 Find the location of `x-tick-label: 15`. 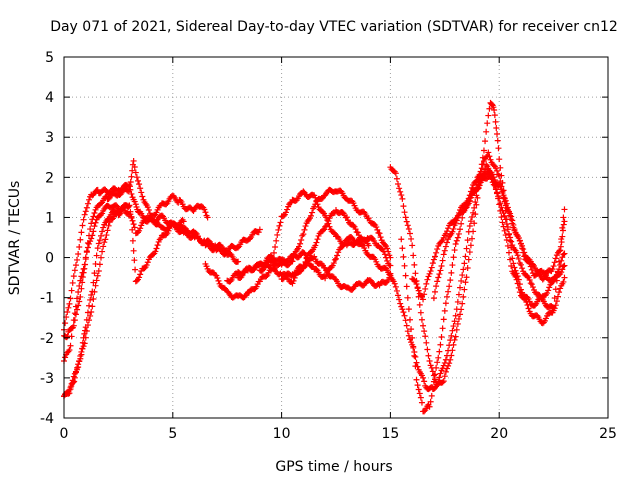

x-tick-label: 15 is located at coordinates (390, 434).